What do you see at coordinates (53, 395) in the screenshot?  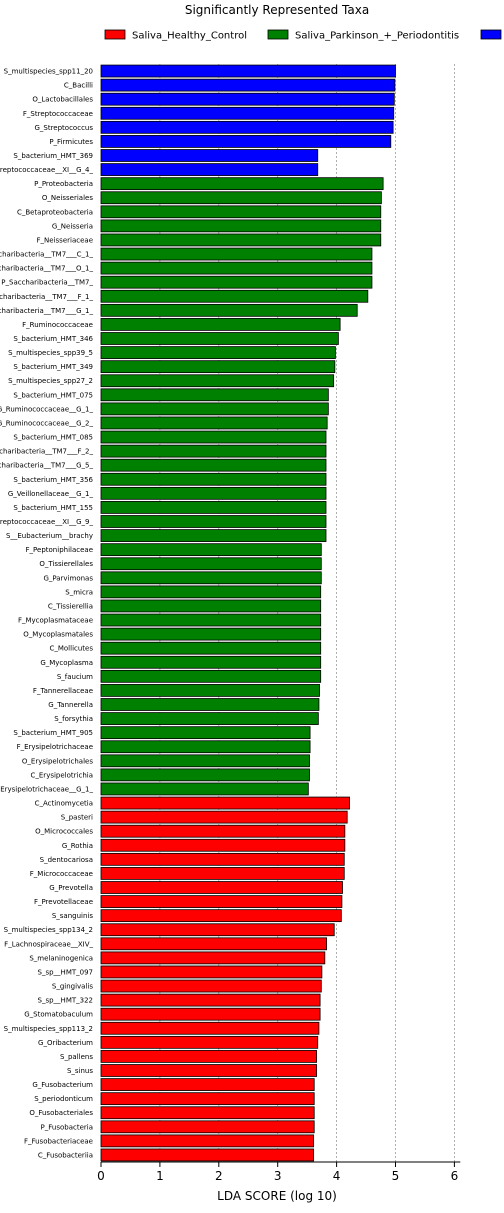 I see `category-label: S_bacterium_HMT_075` at bounding box center [53, 395].